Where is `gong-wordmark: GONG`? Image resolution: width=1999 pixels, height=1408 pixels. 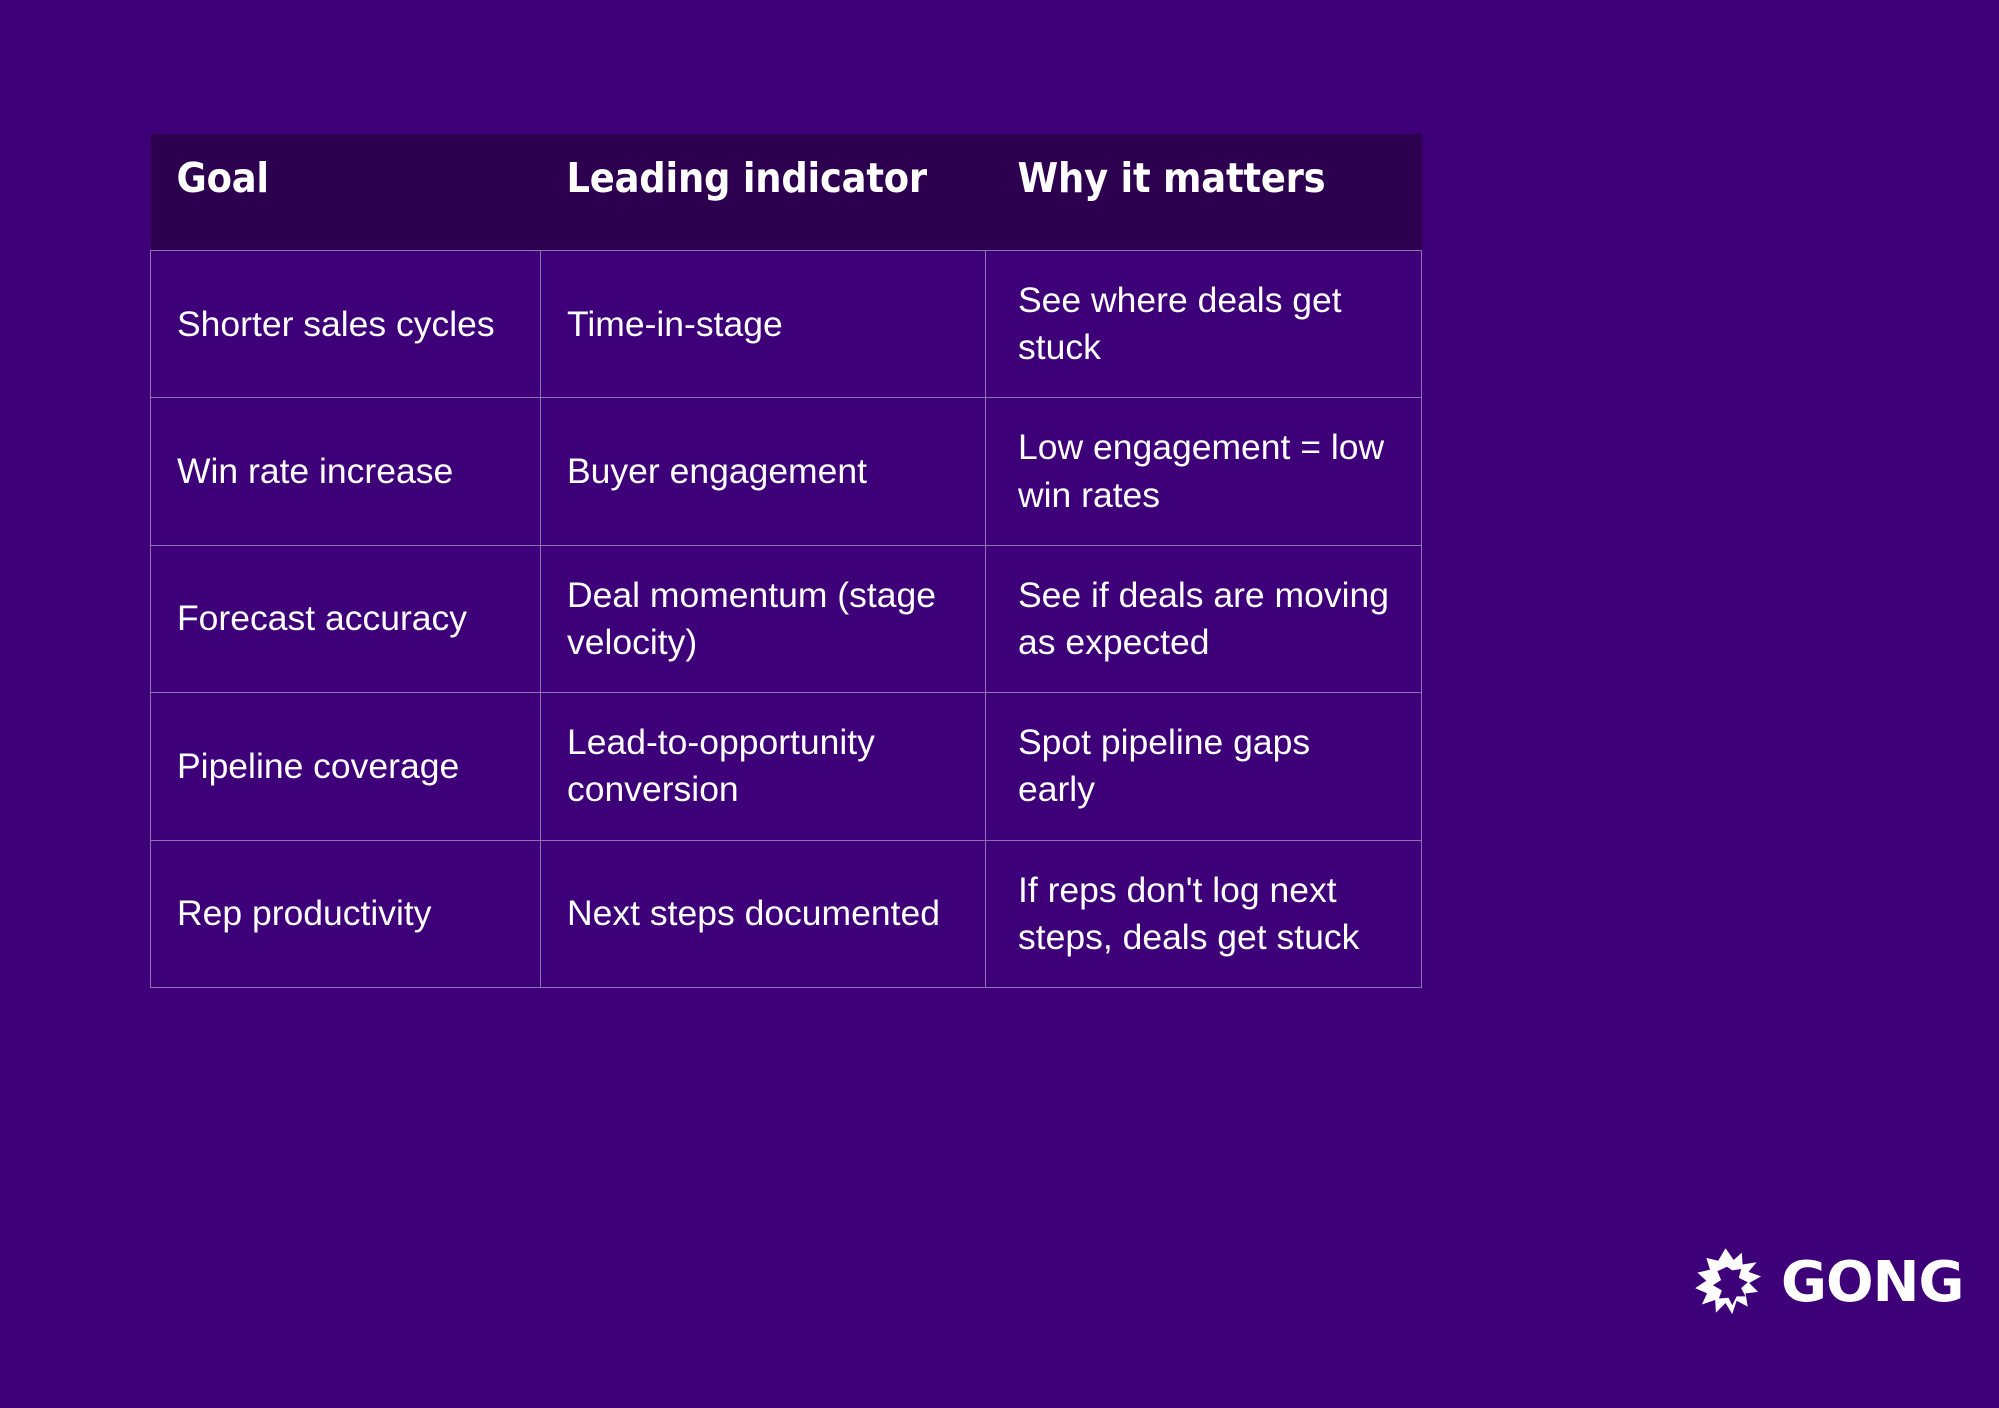 gong-wordmark: GONG is located at coordinates (1872, 1282).